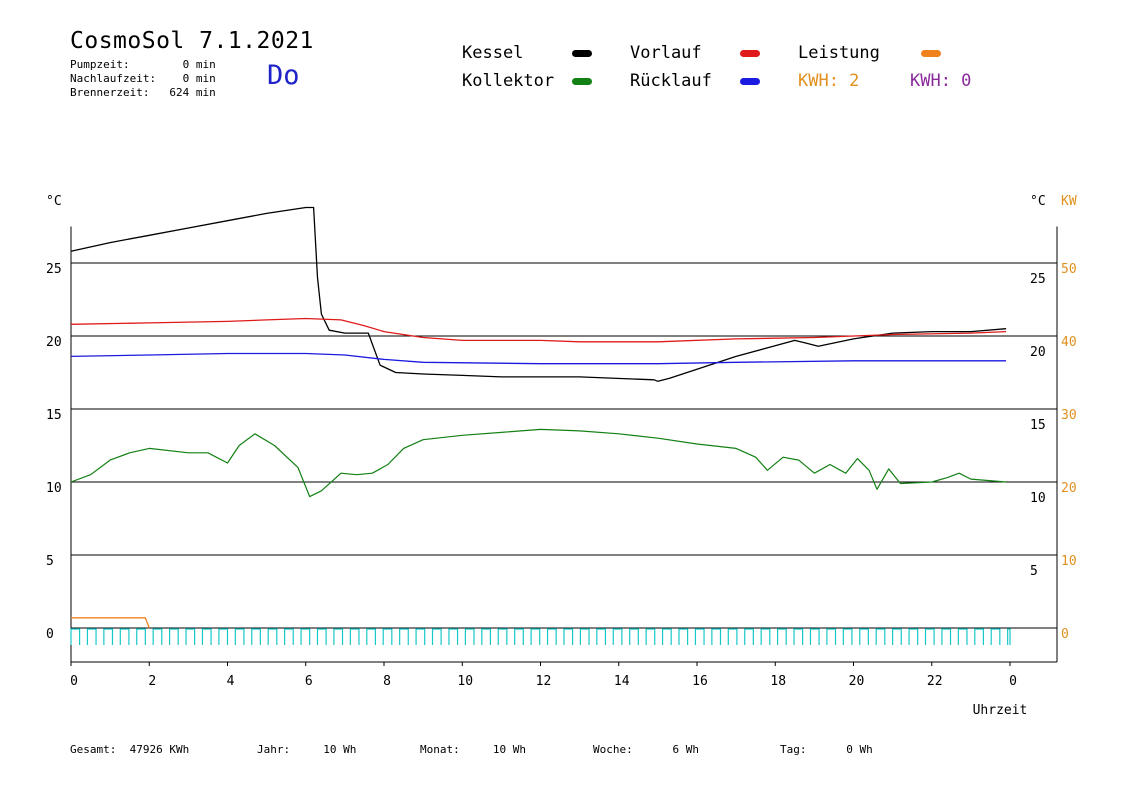 This screenshot has width=1148, height=812. Describe the element at coordinates (54, 269) in the screenshot. I see `y-tick-left: 25` at that location.